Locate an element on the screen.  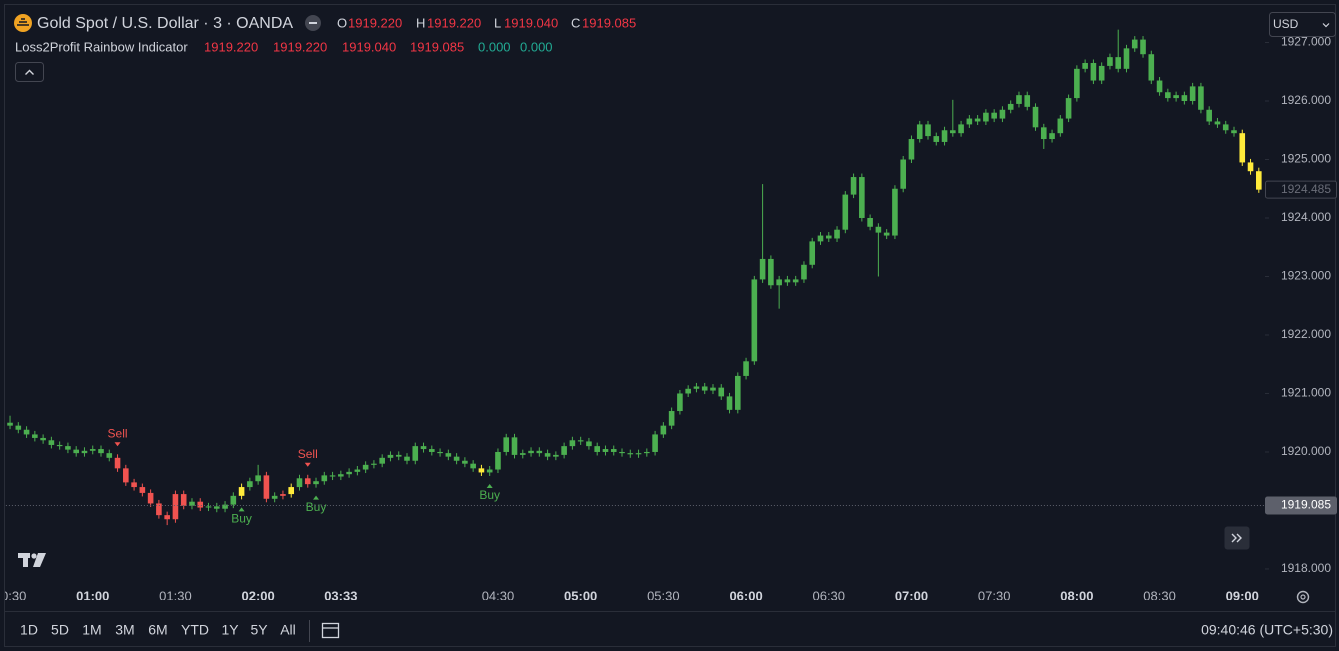
symbol-title: Gold Spot / U.S. Dollar · 3 · OANDA is located at coordinates (165, 23).